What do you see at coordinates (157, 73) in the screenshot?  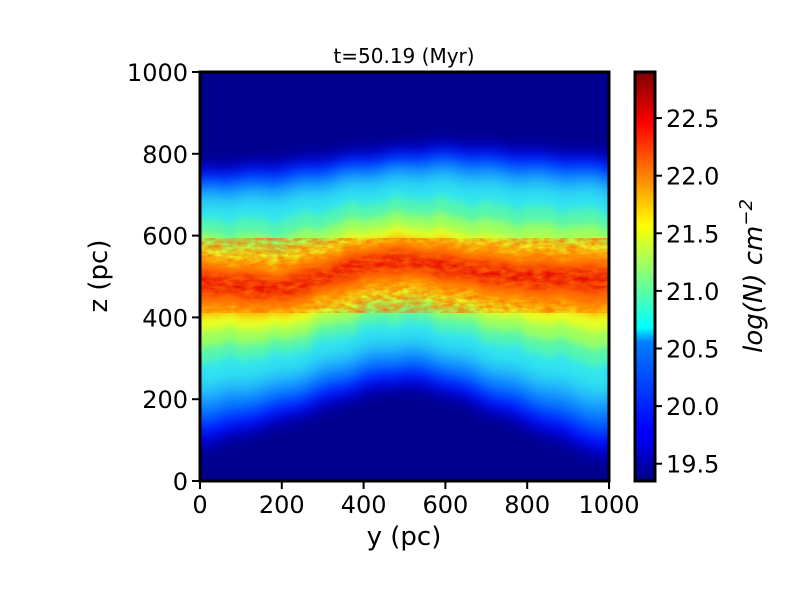 I see `y-tick-label: 1000` at bounding box center [157, 73].